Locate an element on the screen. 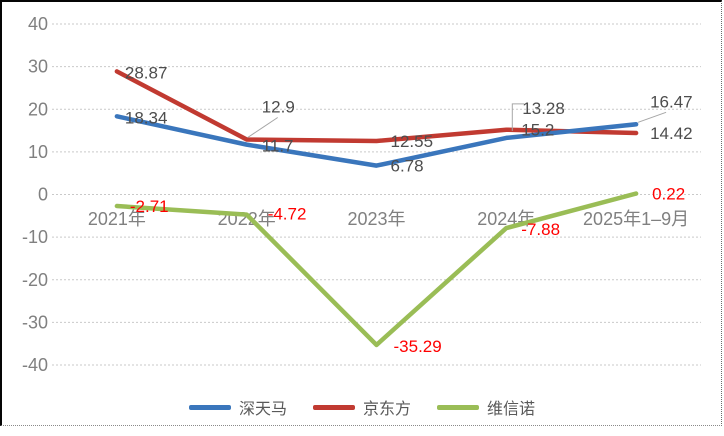  data-label: 18.34 is located at coordinates (146, 117).